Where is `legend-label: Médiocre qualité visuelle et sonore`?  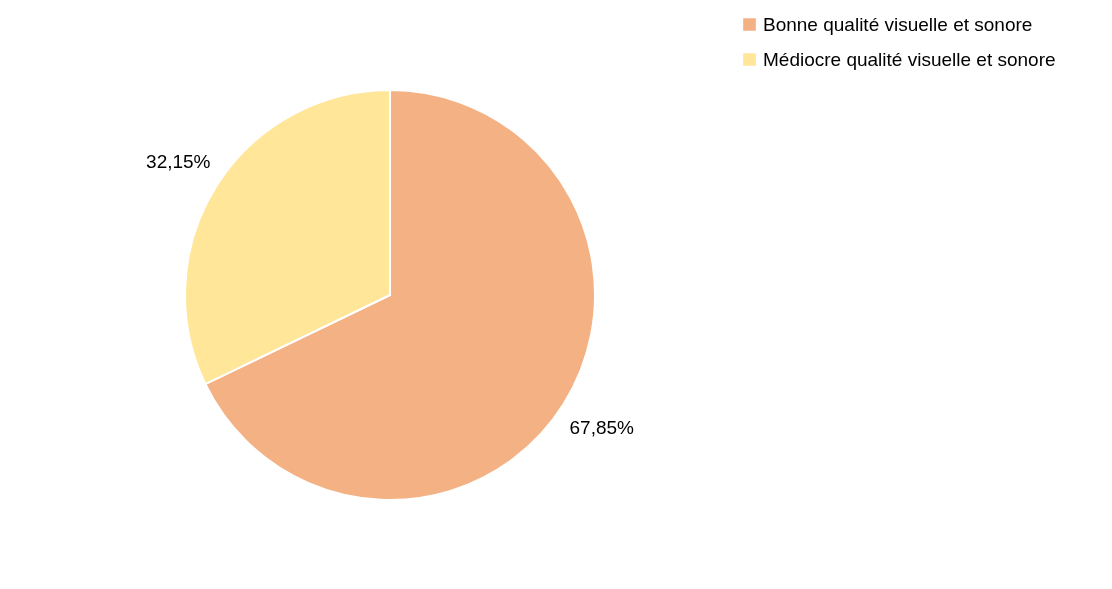
legend-label: Médiocre qualité visuelle et sonore is located at coordinates (909, 59).